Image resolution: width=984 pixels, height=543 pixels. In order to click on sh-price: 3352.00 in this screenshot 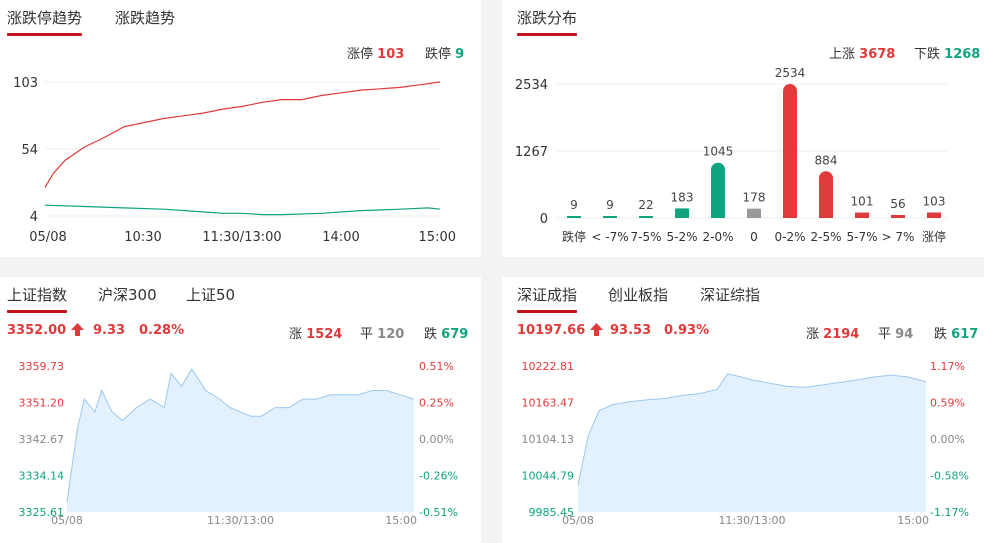, I will do `click(37, 330)`.